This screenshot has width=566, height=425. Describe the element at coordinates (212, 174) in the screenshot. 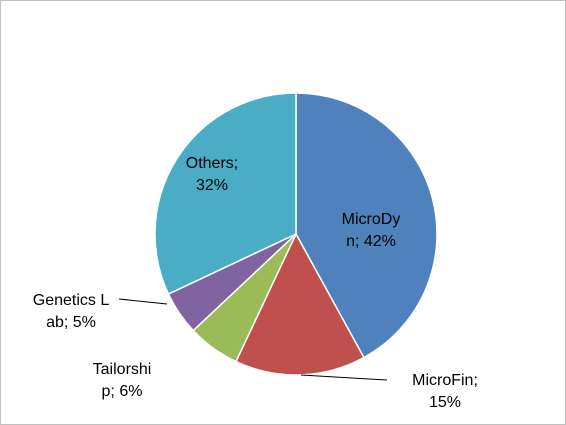

I see `data-label: Others; 32%` at that location.